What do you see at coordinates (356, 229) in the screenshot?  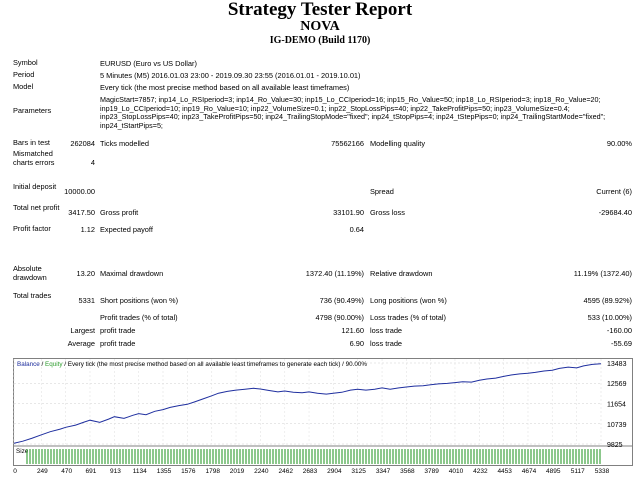 I see `expected-payoff-value: 0.64` at bounding box center [356, 229].